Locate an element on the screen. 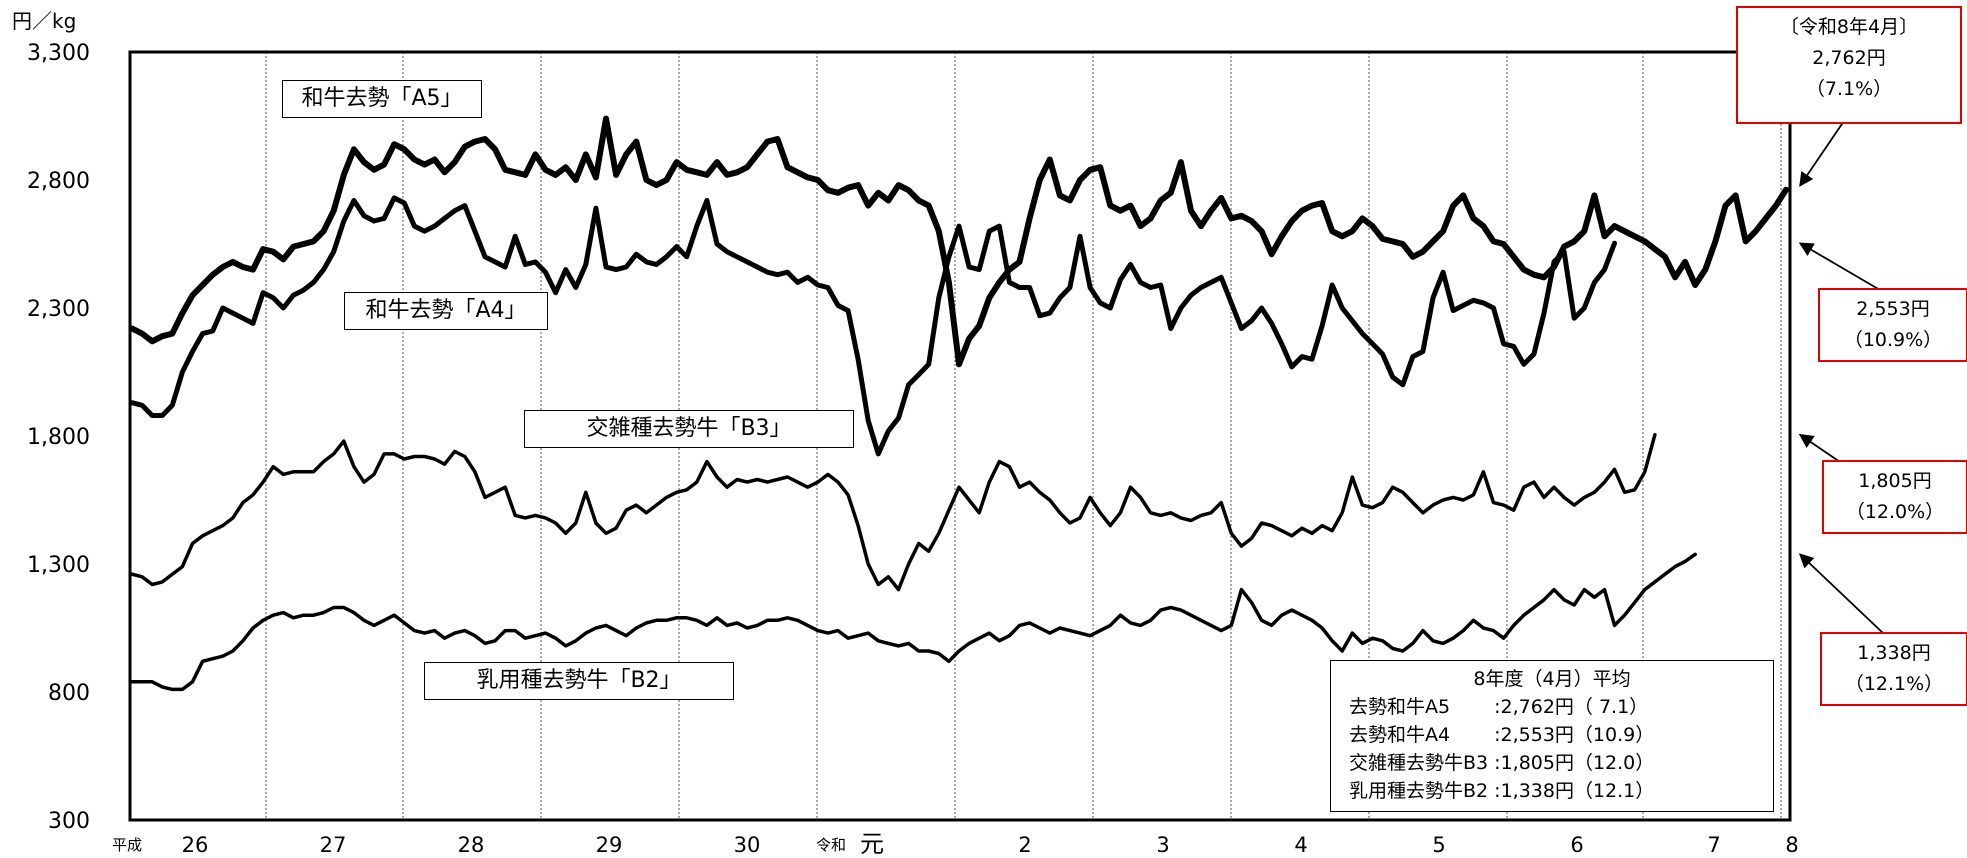 The height and width of the screenshot is (858, 1967). callout-a4-line2: （10.9%） is located at coordinates (1893, 340).